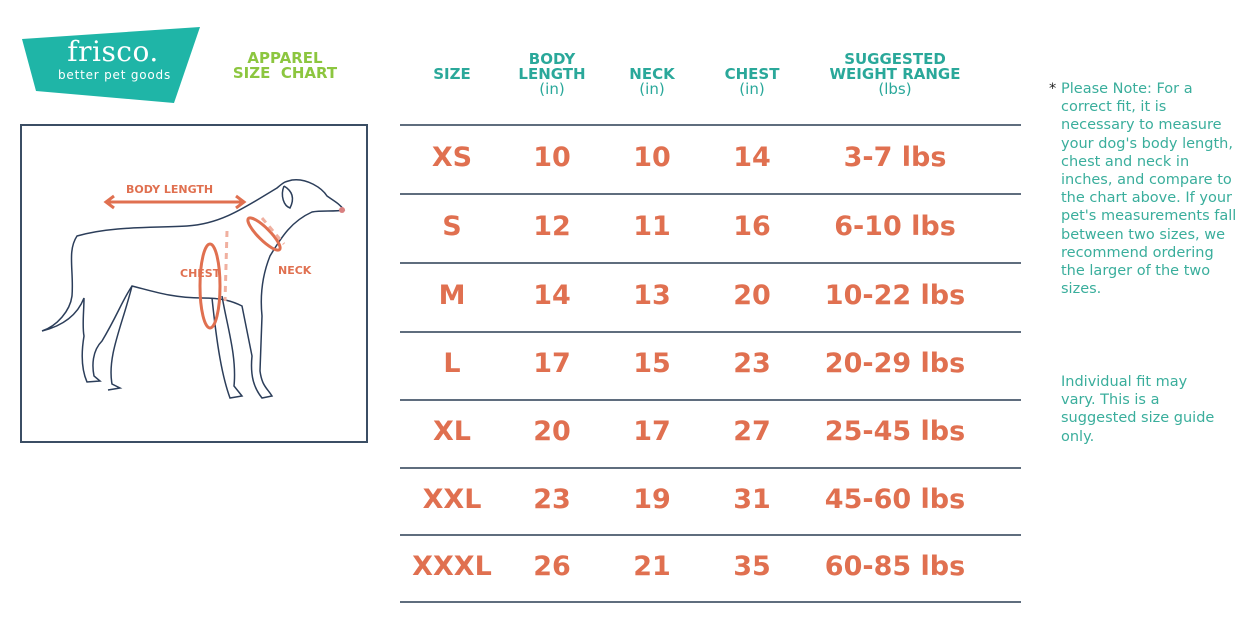  I want to click on value-cell: 27, so click(752, 431).